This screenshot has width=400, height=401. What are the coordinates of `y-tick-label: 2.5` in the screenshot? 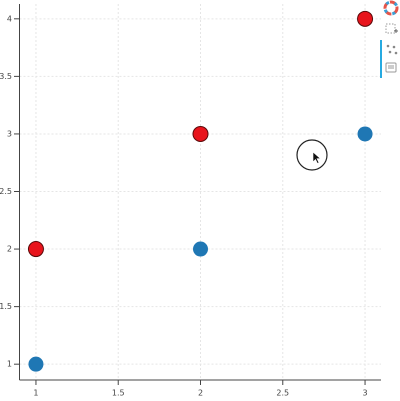 It's located at (6, 191).